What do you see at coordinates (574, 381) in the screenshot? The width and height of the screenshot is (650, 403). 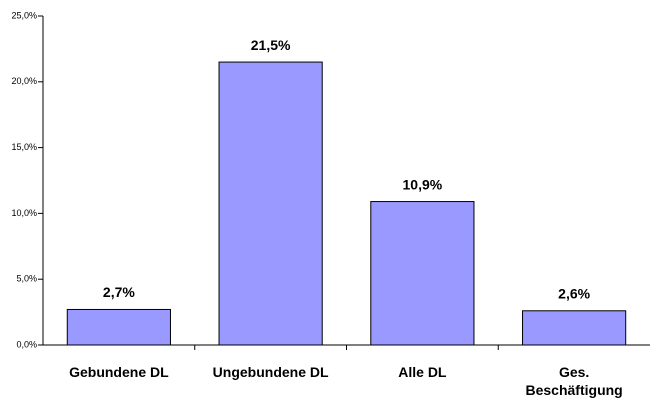 I see `x-tick-label: Ges. Beschäftigung` at bounding box center [574, 381].